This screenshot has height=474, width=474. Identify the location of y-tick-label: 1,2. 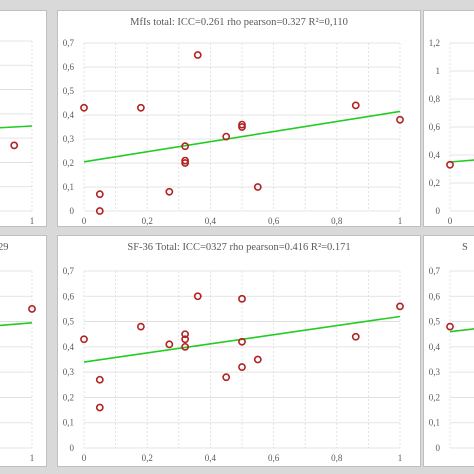
(434, 43).